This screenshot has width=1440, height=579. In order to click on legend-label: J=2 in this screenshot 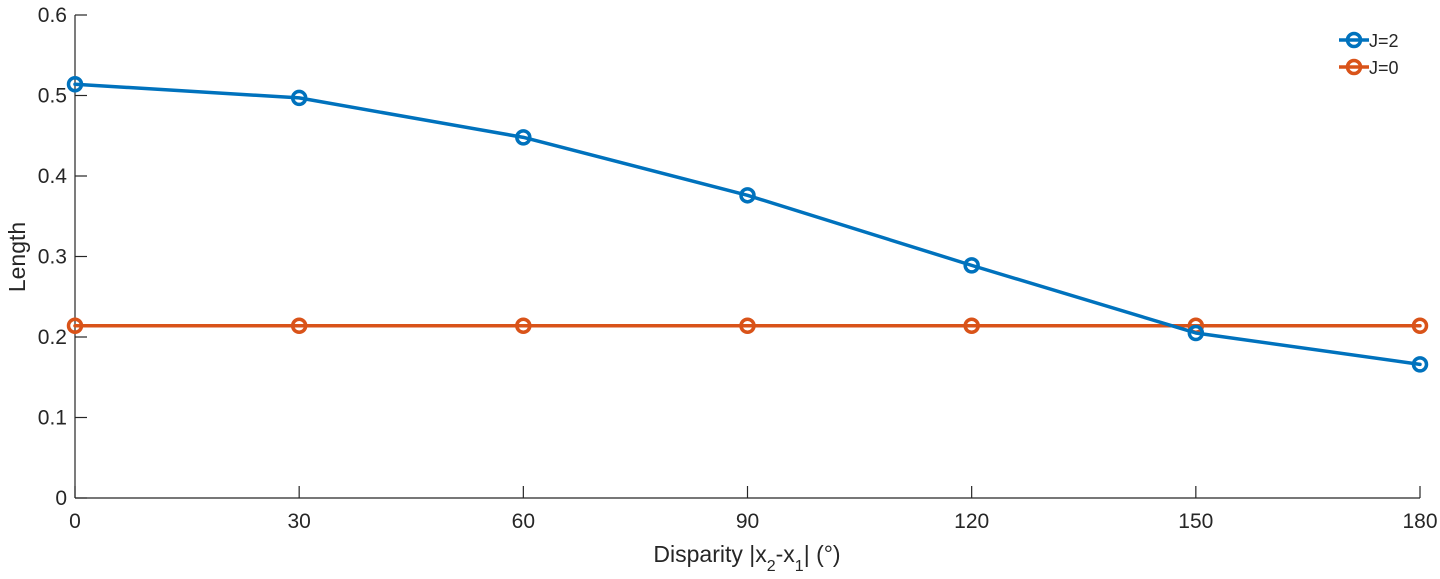, I will do `click(1384, 41)`.